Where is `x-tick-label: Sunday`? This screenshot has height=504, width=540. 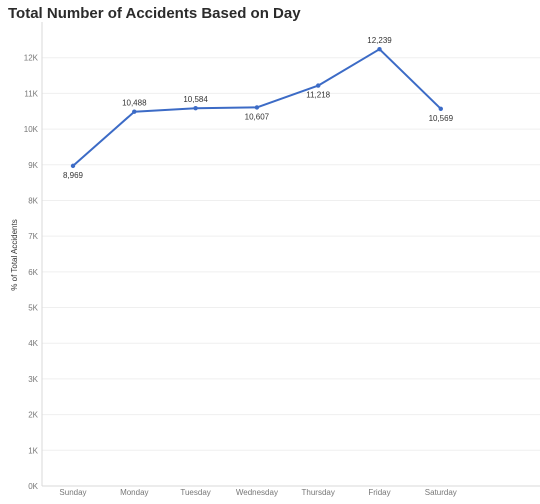
x-tick-label: Sunday is located at coordinates (72, 492).